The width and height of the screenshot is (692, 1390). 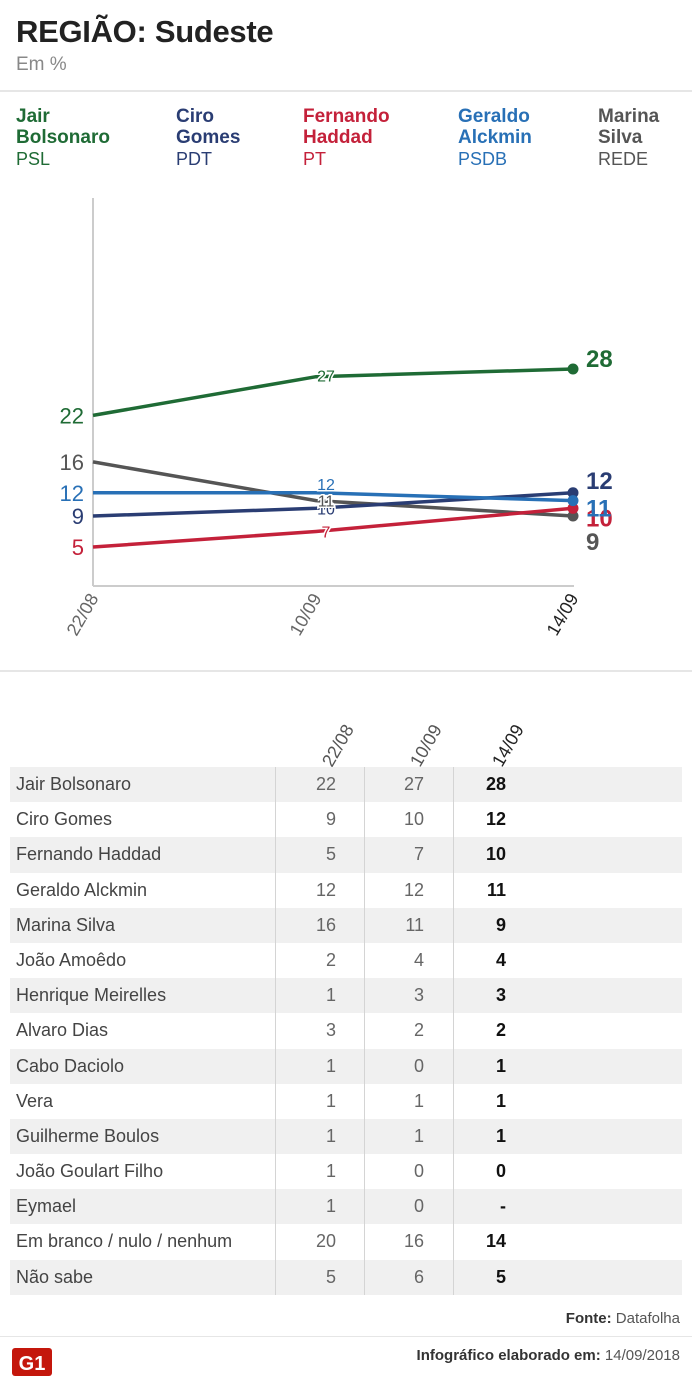 I want to click on candidate-name-cell: João Amoêdo, so click(x=71, y=959).